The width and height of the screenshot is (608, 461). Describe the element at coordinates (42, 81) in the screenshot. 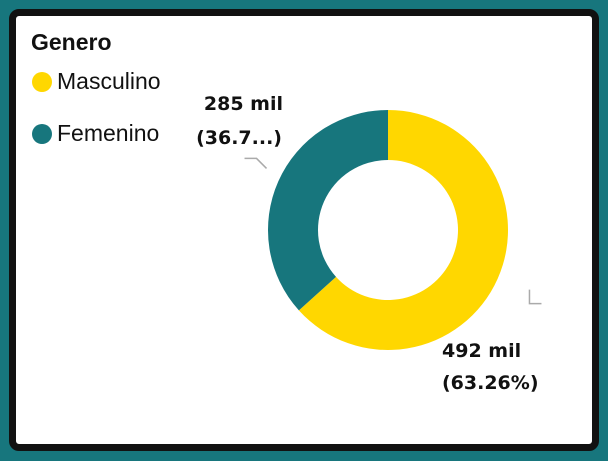

I see `legend-swatch-masculino` at that location.